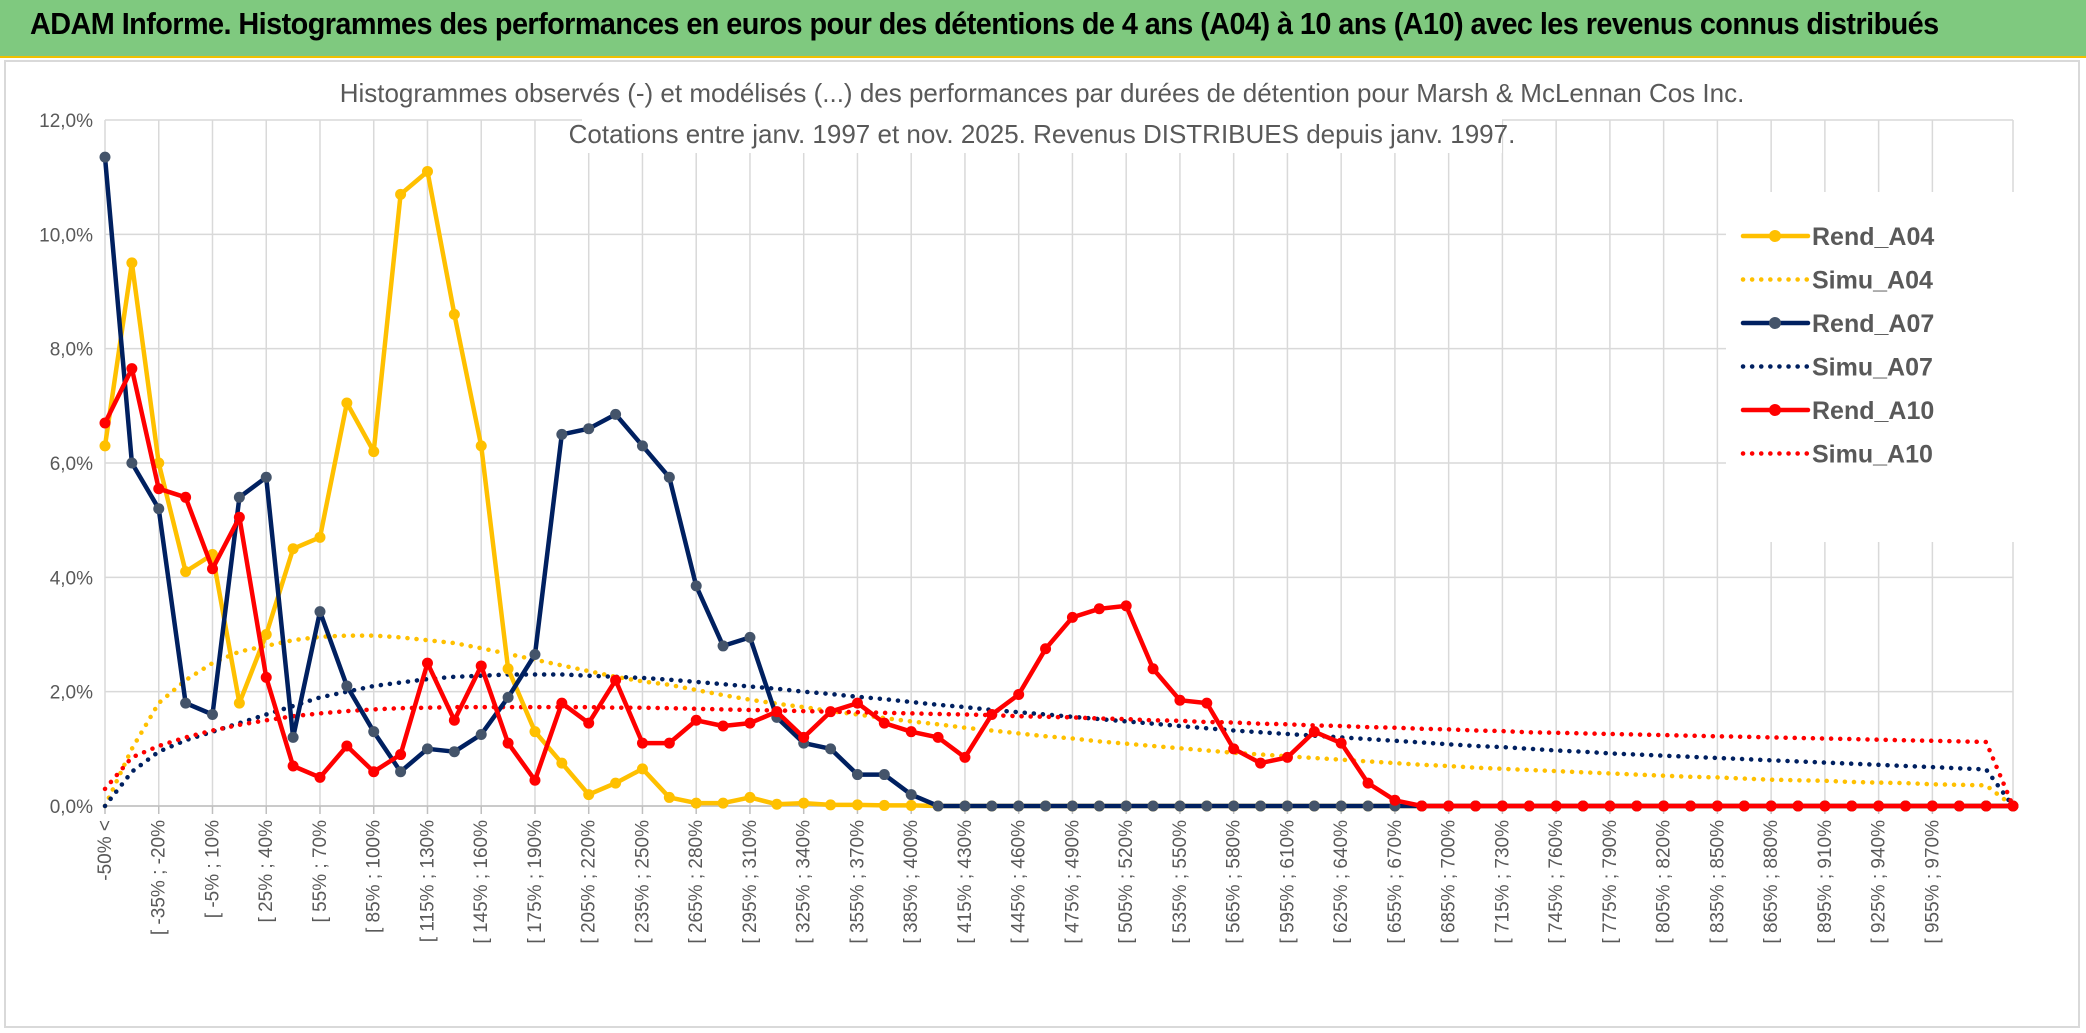 This screenshot has height=1033, width=2086. What do you see at coordinates (71, 578) in the screenshot?
I see `y-tick-label: 4,0%` at bounding box center [71, 578].